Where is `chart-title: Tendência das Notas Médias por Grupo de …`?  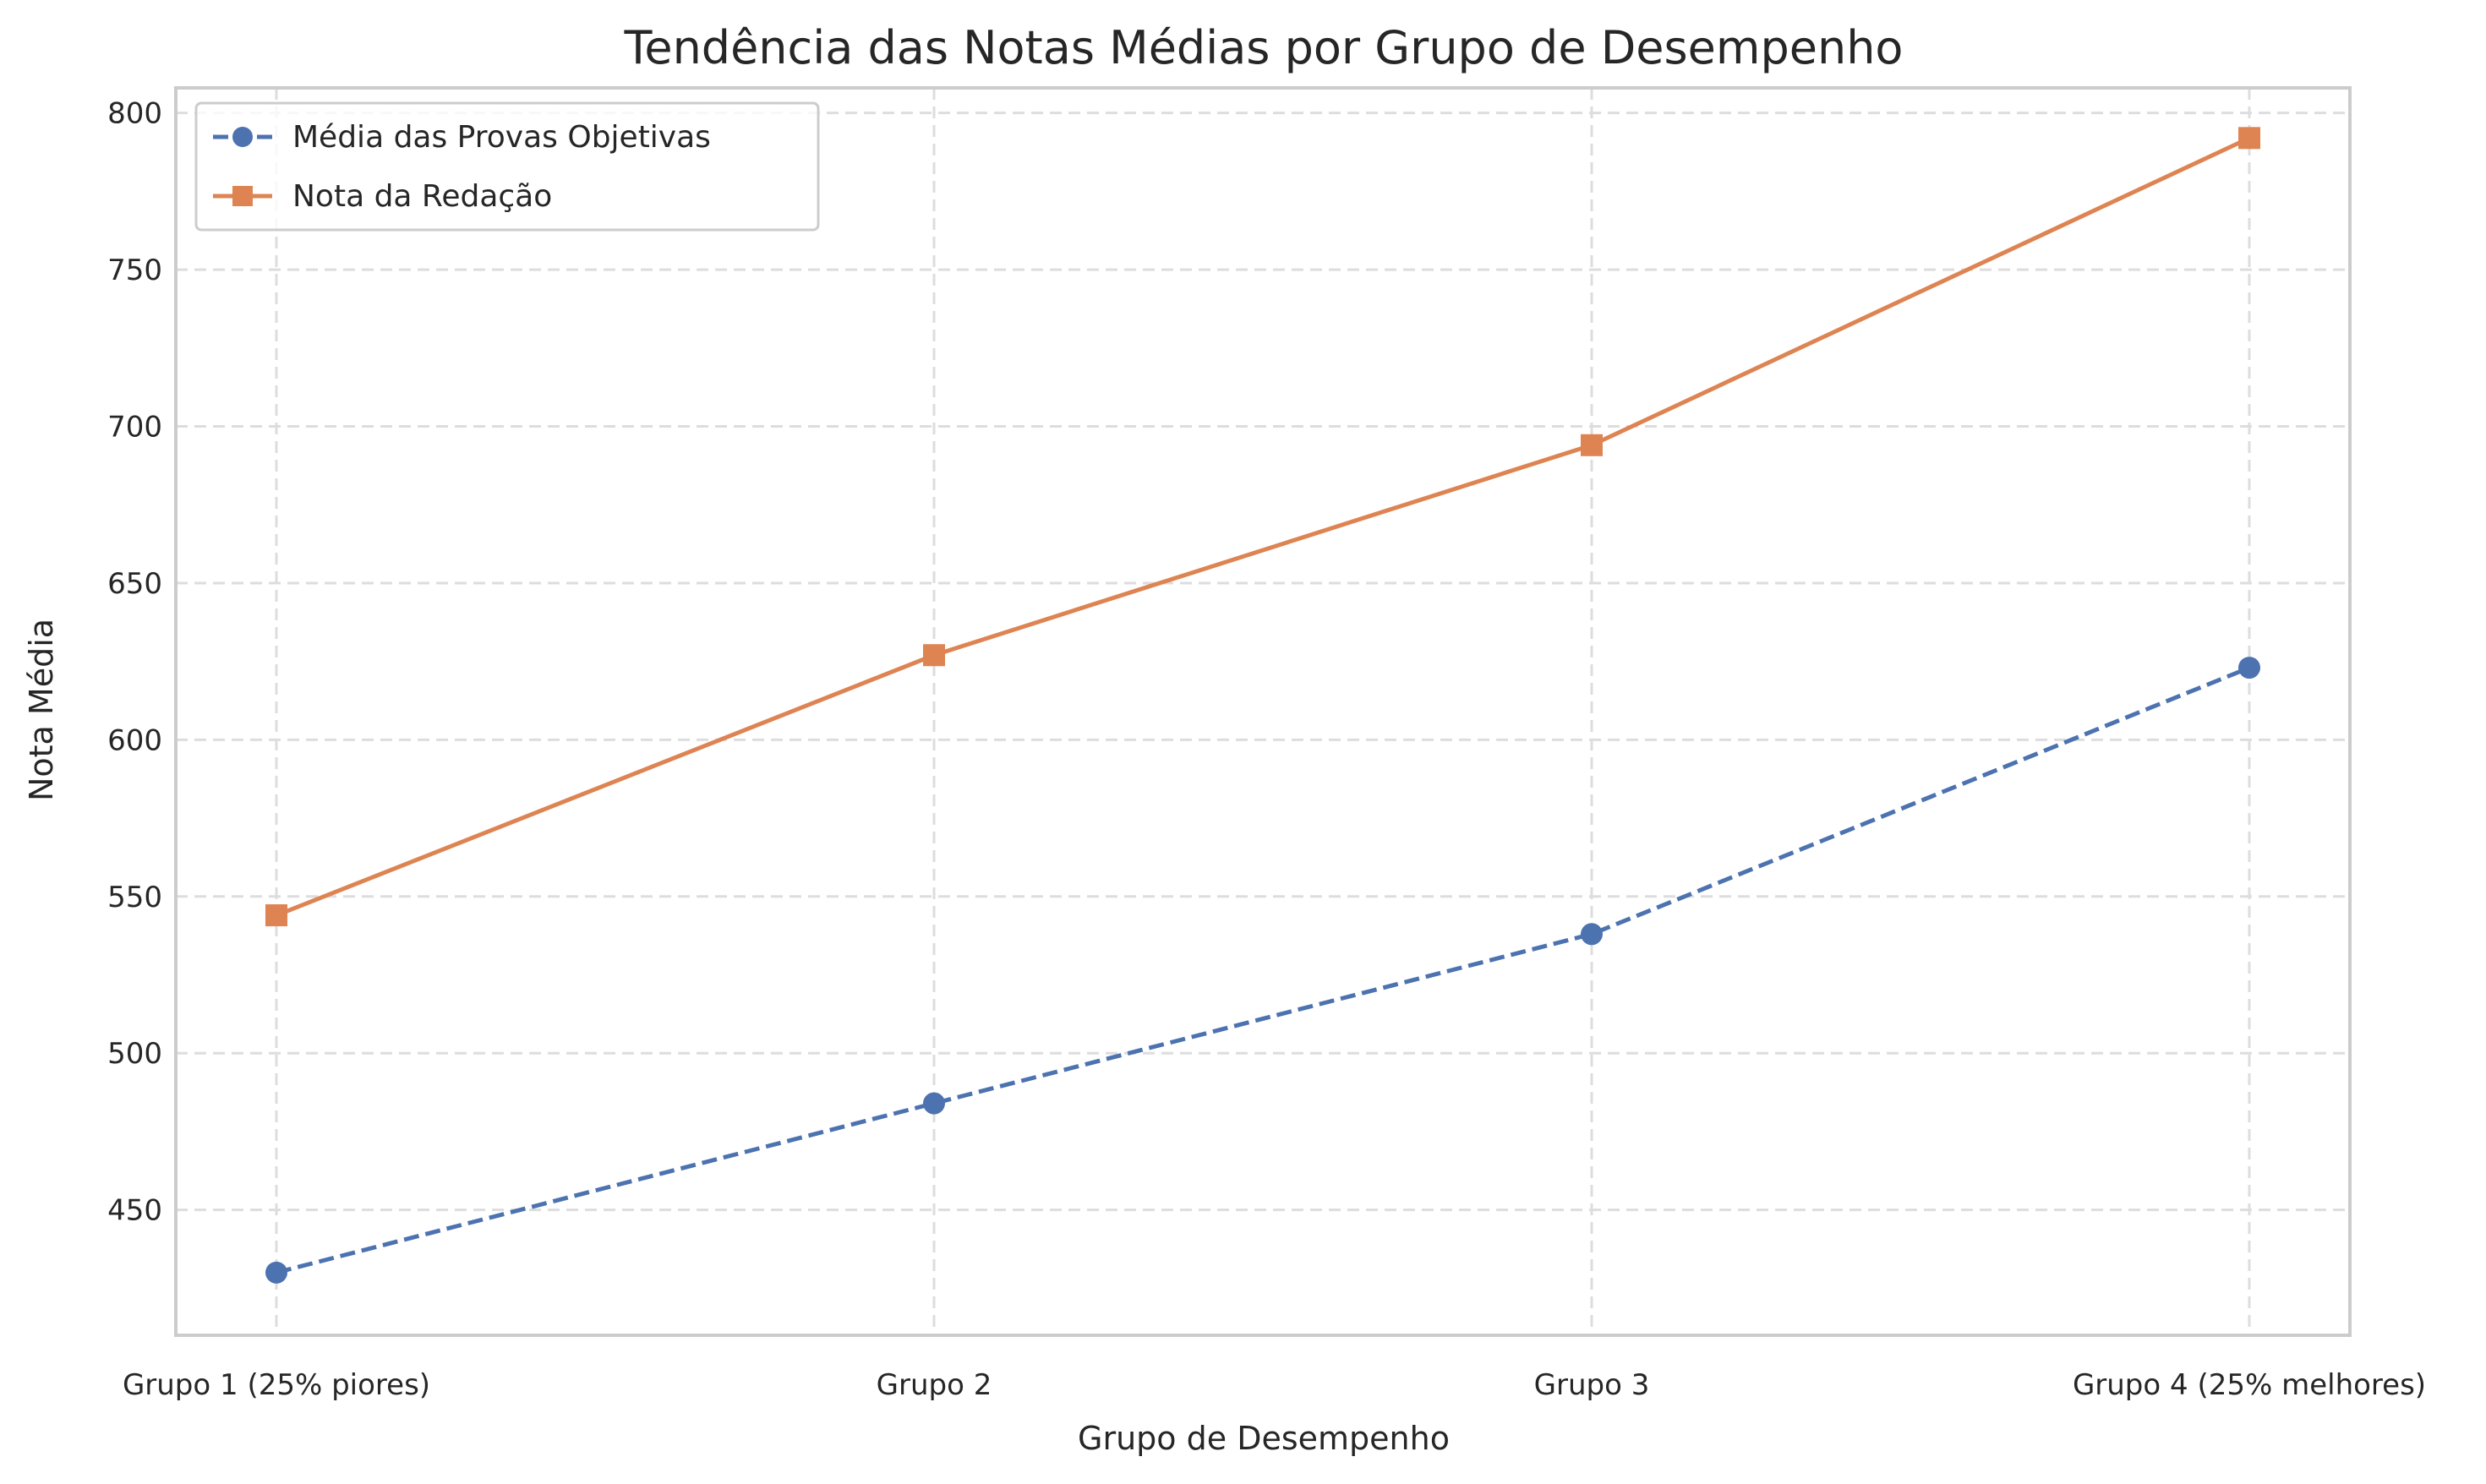
chart-title: Tendência das Notas Médias por Grupo de … is located at coordinates (1264, 48).